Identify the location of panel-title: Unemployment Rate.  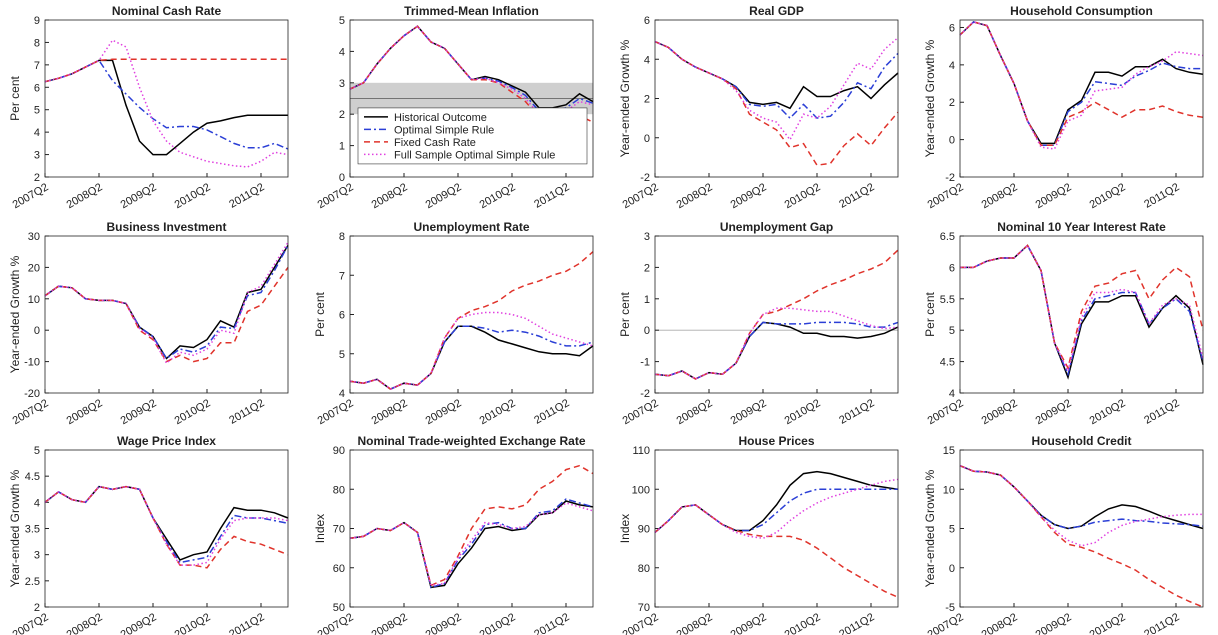
(471, 227).